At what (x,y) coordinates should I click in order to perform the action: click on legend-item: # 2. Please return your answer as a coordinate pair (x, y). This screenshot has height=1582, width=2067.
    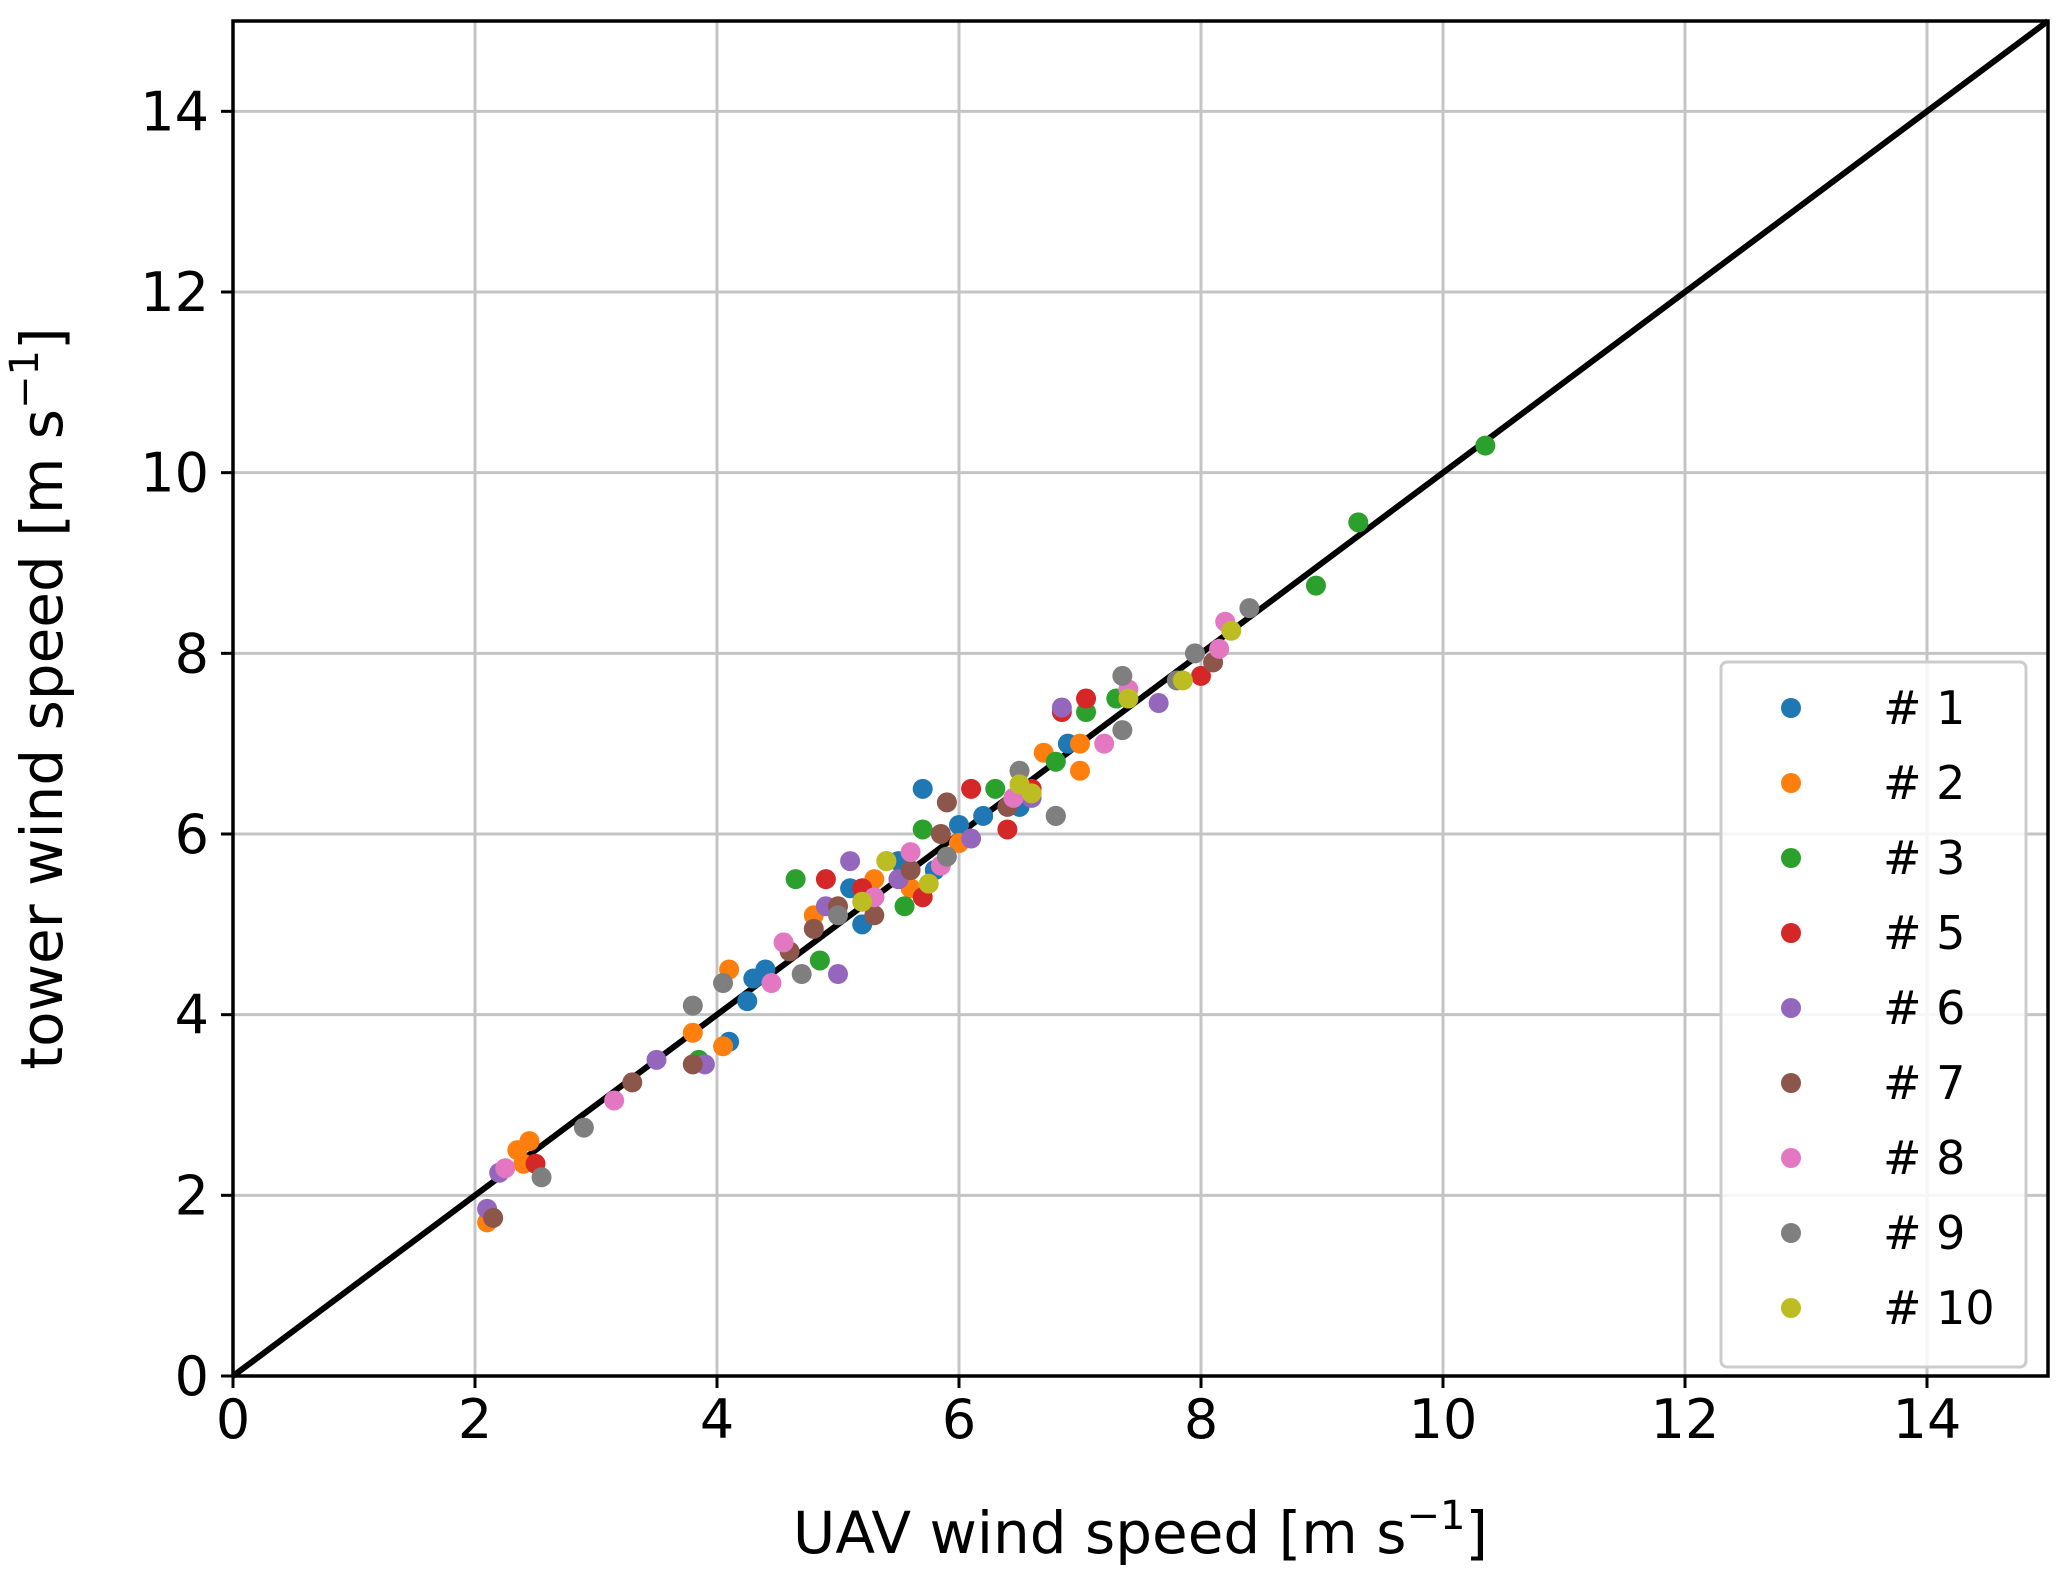
    Looking at the image, I should click on (1873, 783).